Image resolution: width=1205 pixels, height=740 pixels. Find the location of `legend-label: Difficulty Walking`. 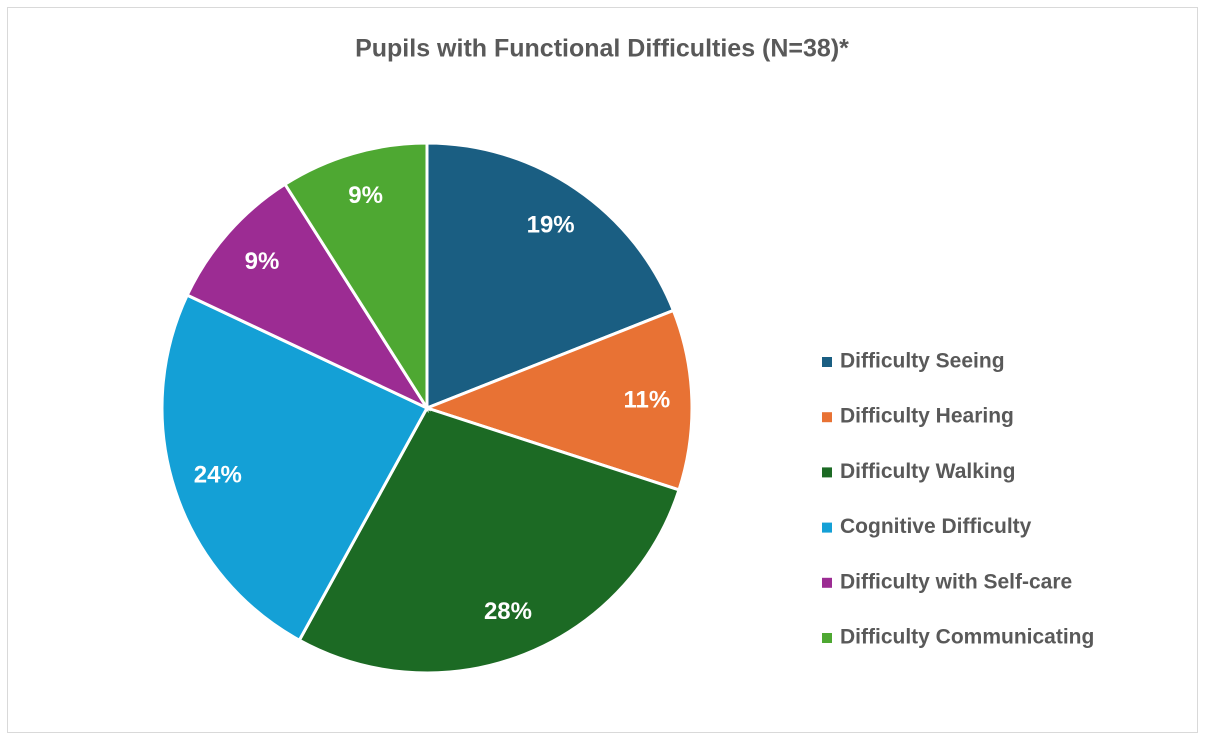

legend-label: Difficulty Walking is located at coordinates (927, 471).